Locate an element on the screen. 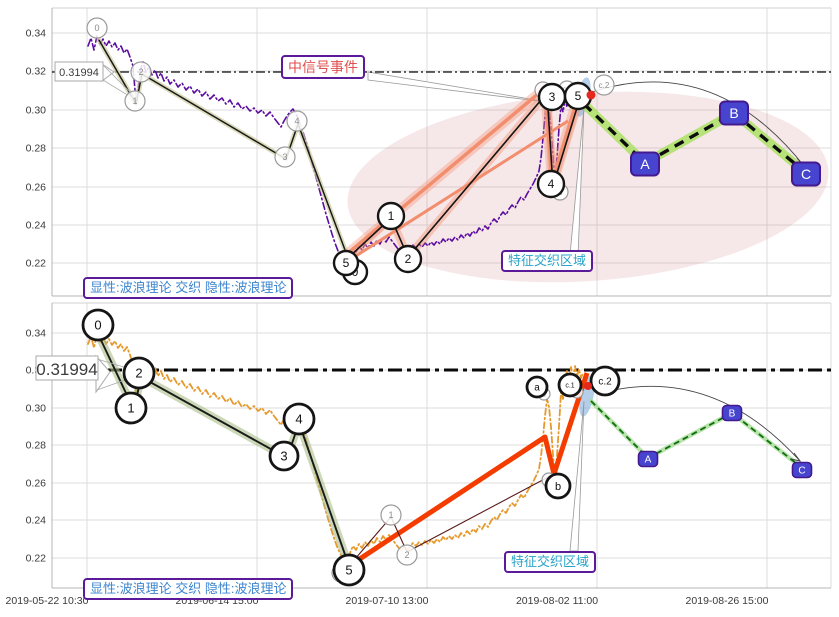  wave-marker-c.2 is located at coordinates (605, 381).